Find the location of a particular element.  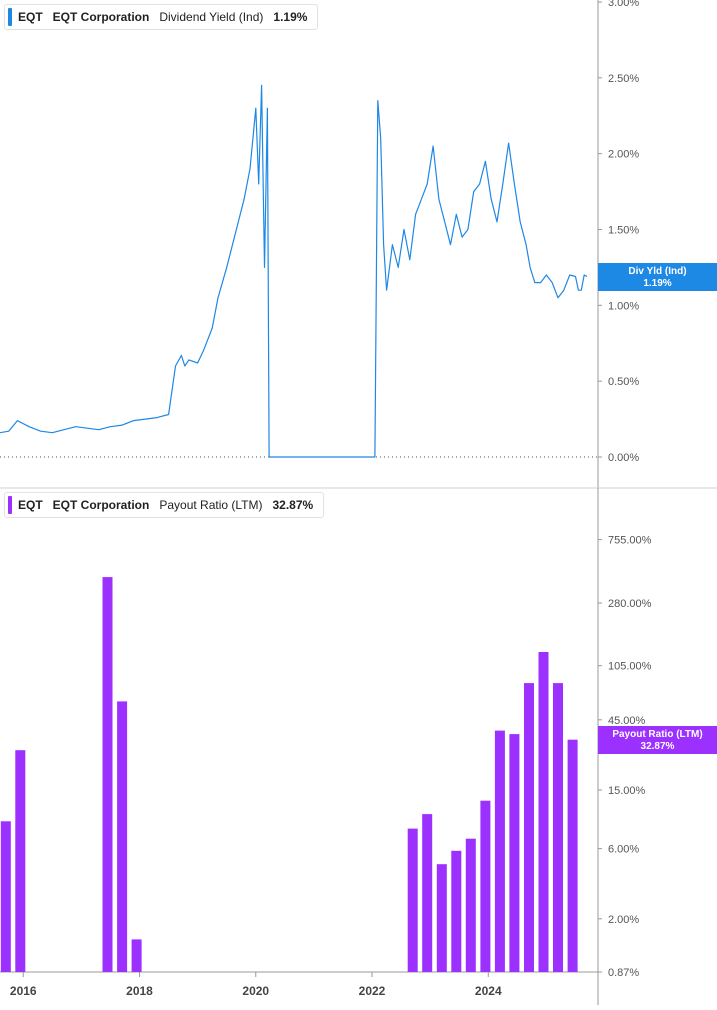

yield-legend-swatch is located at coordinates (10, 17).